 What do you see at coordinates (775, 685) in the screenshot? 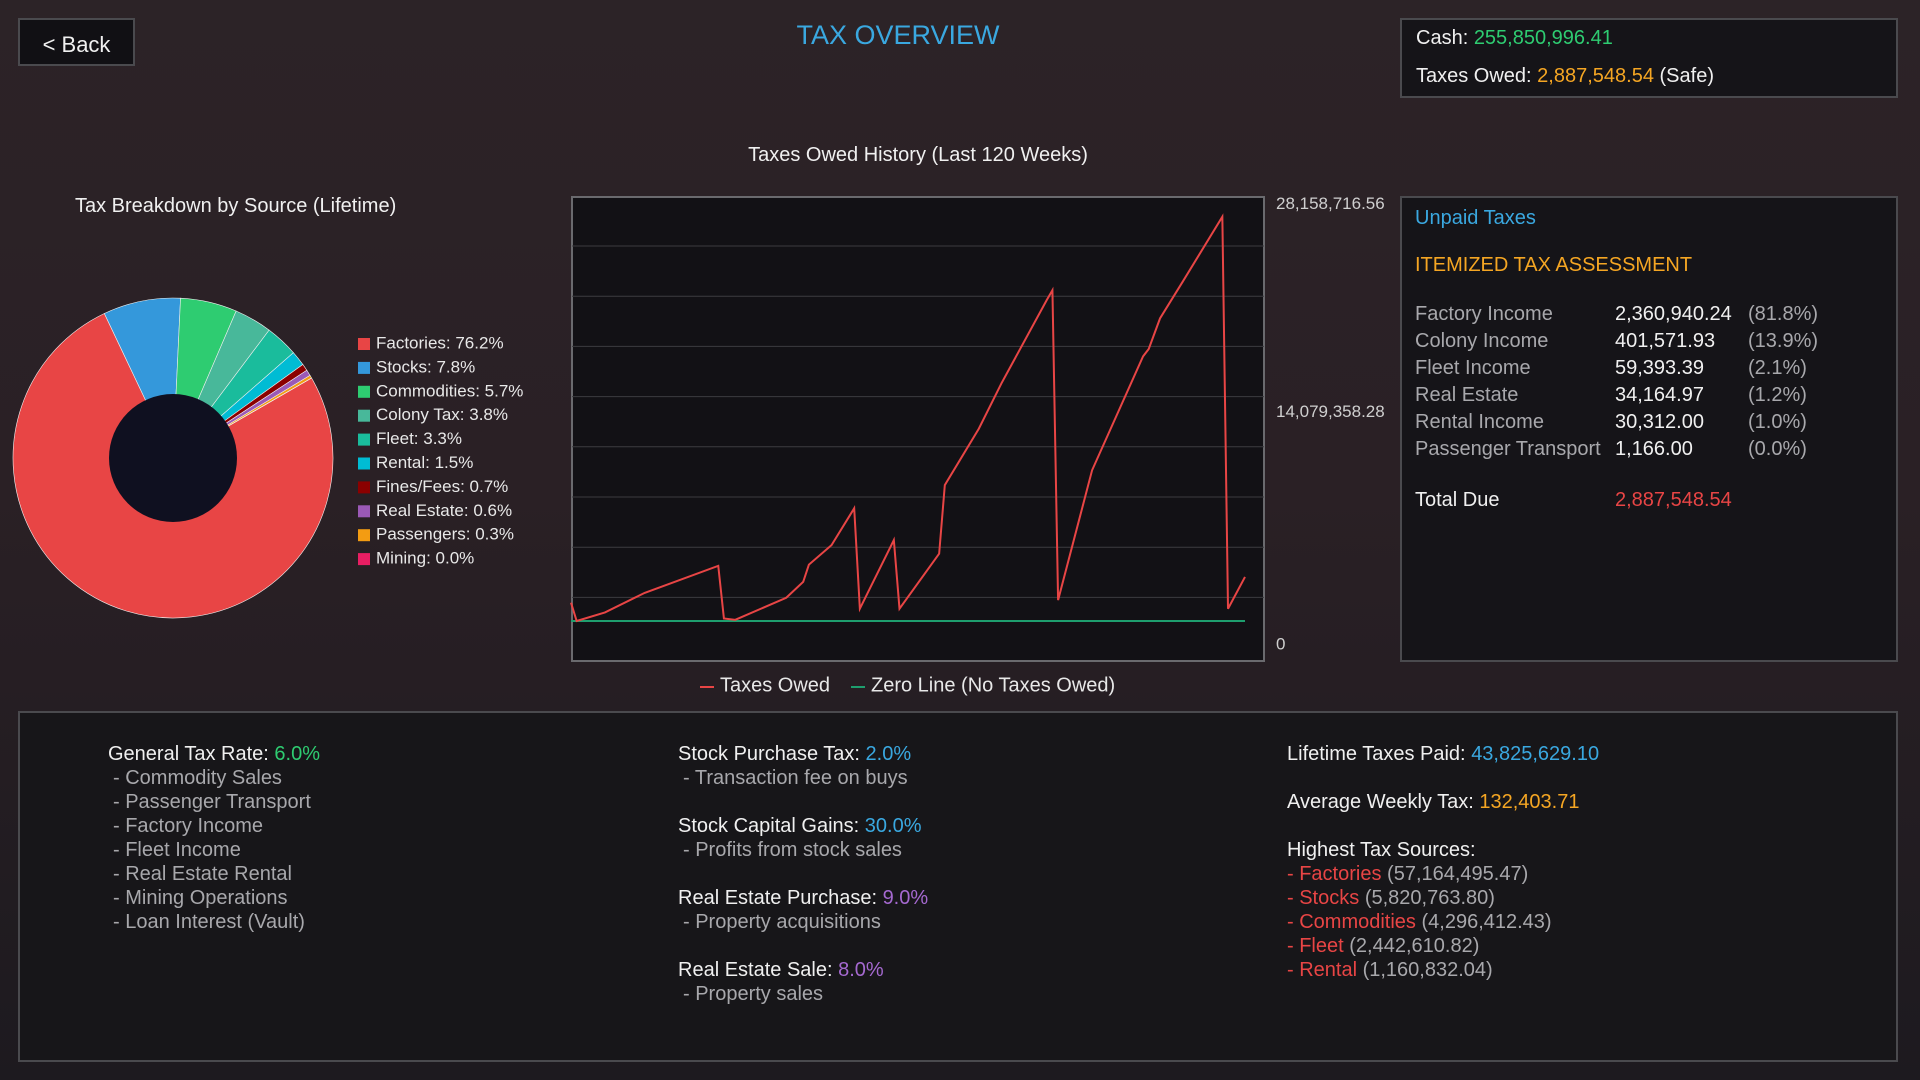
I see `legend-label: Taxes Owed` at bounding box center [775, 685].